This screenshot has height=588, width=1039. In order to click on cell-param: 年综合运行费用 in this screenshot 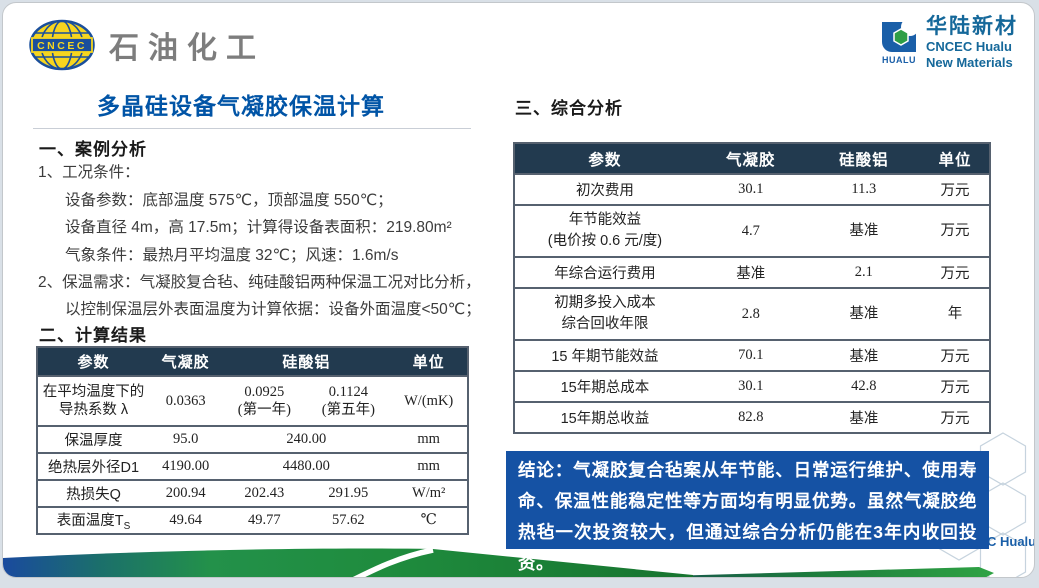, I will do `click(604, 272)`.